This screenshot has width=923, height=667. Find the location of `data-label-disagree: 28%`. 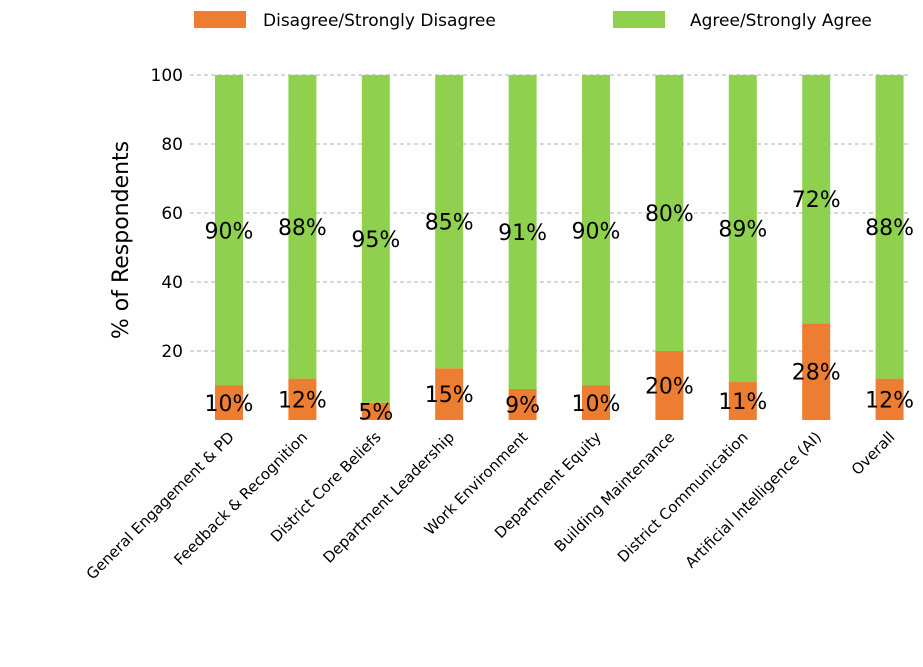

data-label-disagree: 28% is located at coordinates (816, 373).